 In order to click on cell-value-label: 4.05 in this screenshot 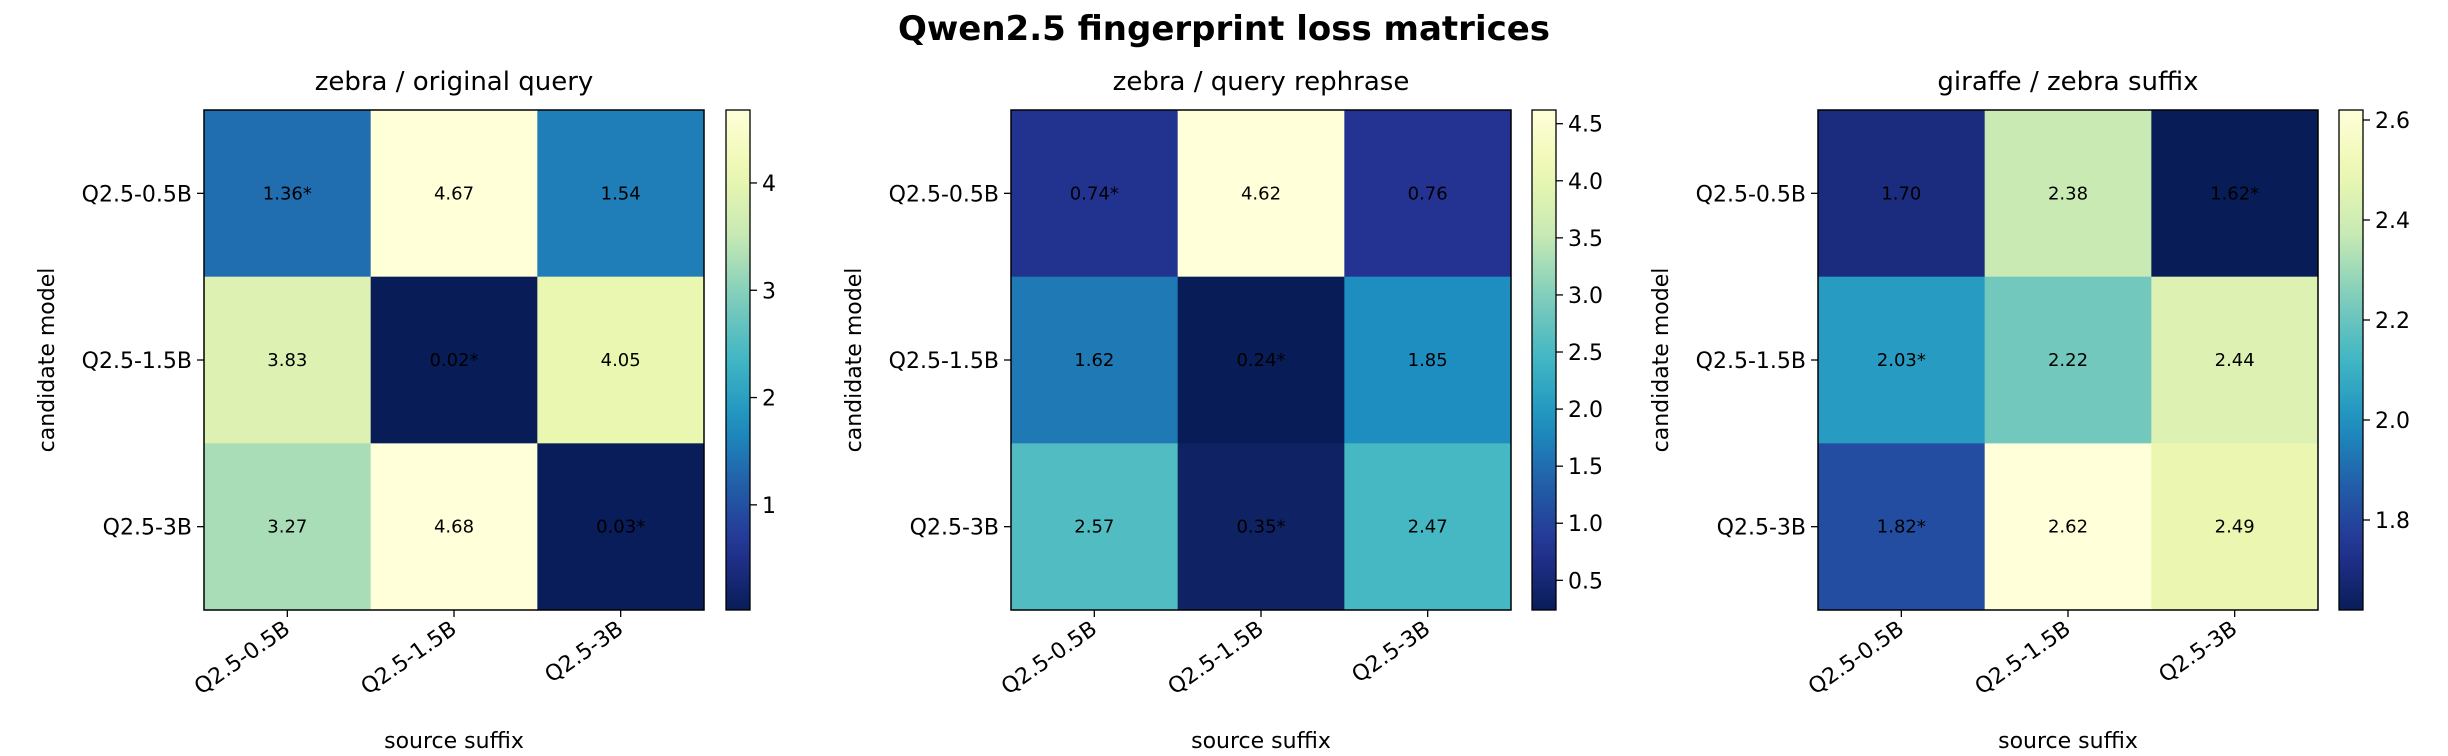, I will do `click(621, 360)`.